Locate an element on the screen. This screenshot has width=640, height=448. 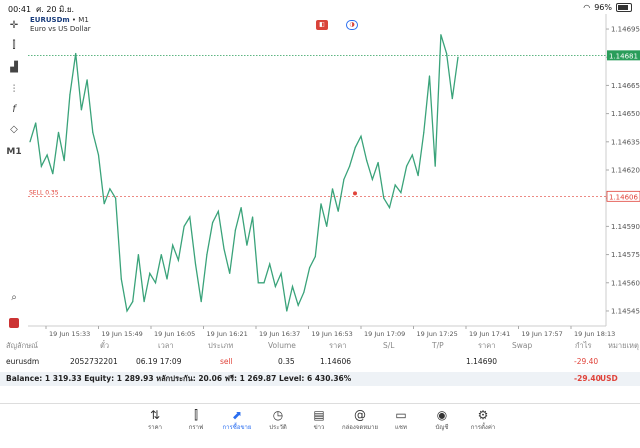
depth-icon: ◑ is located at coordinates (352, 25).